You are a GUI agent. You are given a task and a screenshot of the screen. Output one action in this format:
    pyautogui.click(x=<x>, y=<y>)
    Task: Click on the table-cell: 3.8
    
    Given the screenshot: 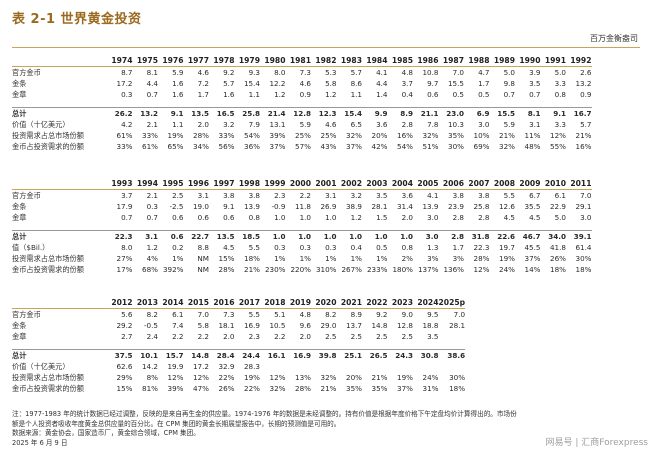 What is the action you would take?
    pyautogui.click(x=229, y=195)
    